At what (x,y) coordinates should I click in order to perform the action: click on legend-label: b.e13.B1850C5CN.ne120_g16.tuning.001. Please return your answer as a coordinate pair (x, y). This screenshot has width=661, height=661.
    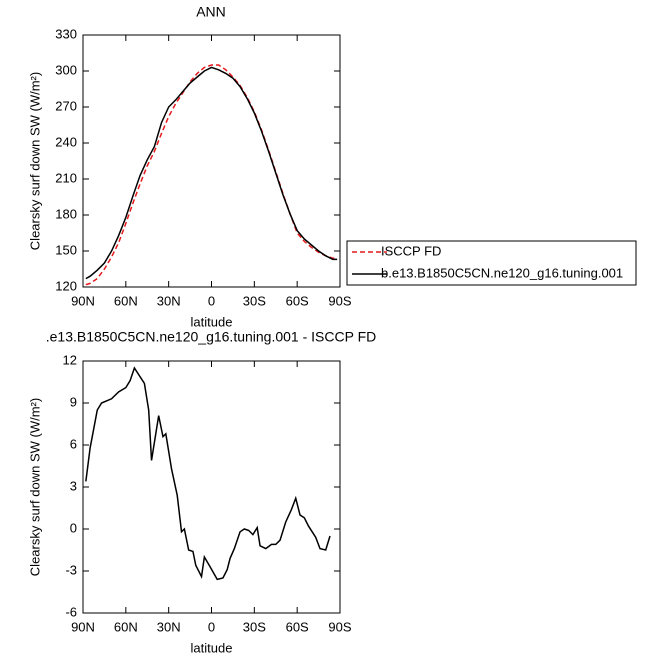
    Looking at the image, I should click on (502, 272).